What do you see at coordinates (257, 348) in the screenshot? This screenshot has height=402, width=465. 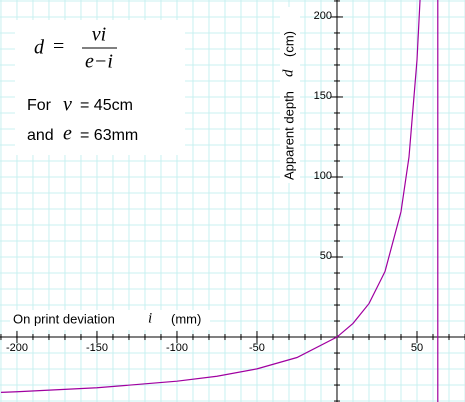 I see `x-tick-label: -50` at bounding box center [257, 348].